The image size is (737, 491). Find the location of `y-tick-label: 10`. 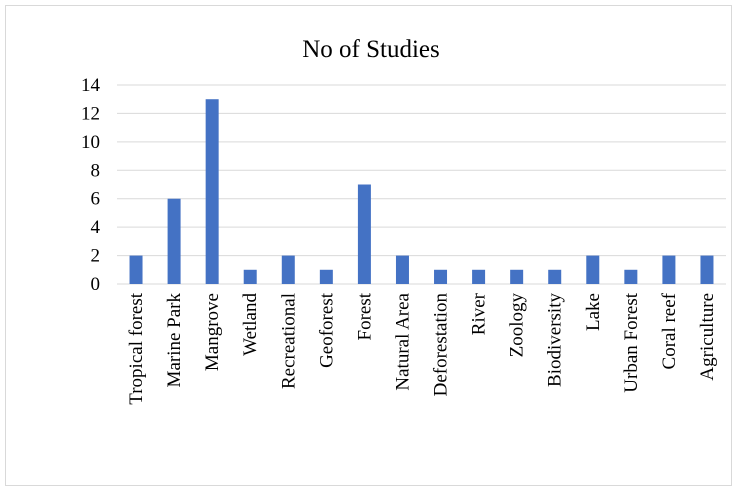

y-tick-label: 10 is located at coordinates (90, 142).